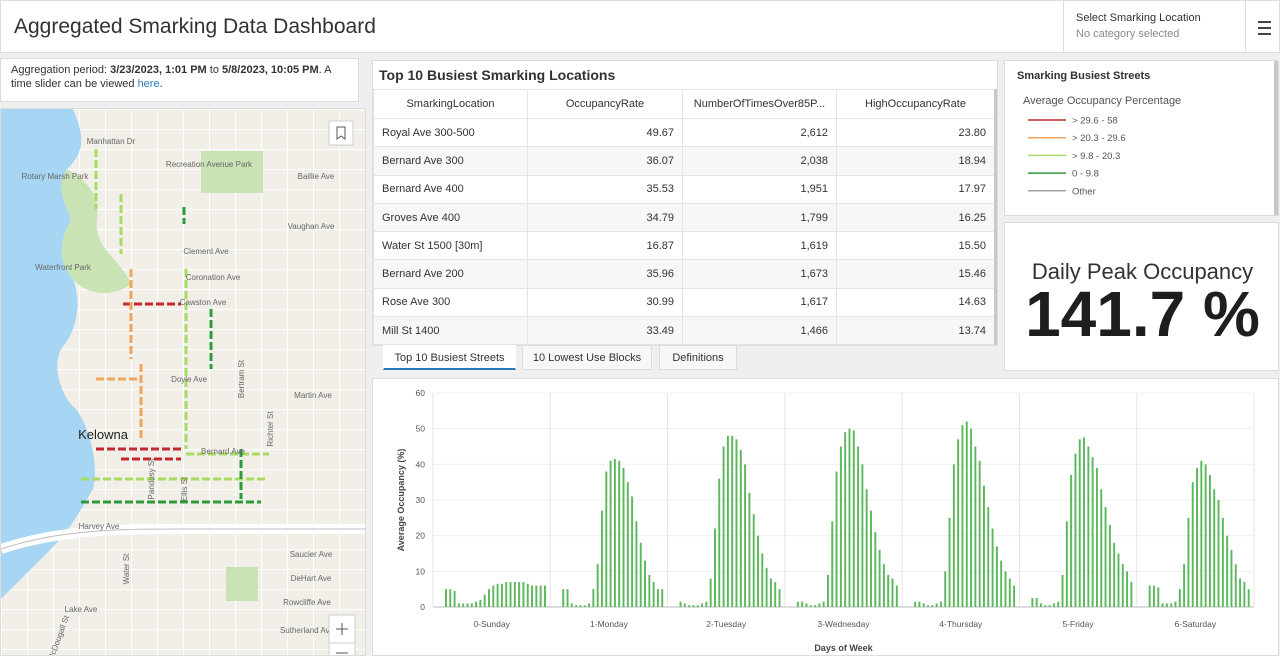 The image size is (1280, 656). Describe the element at coordinates (1096, 156) in the screenshot. I see `legend-label: > 9.8 - 20.3` at that location.